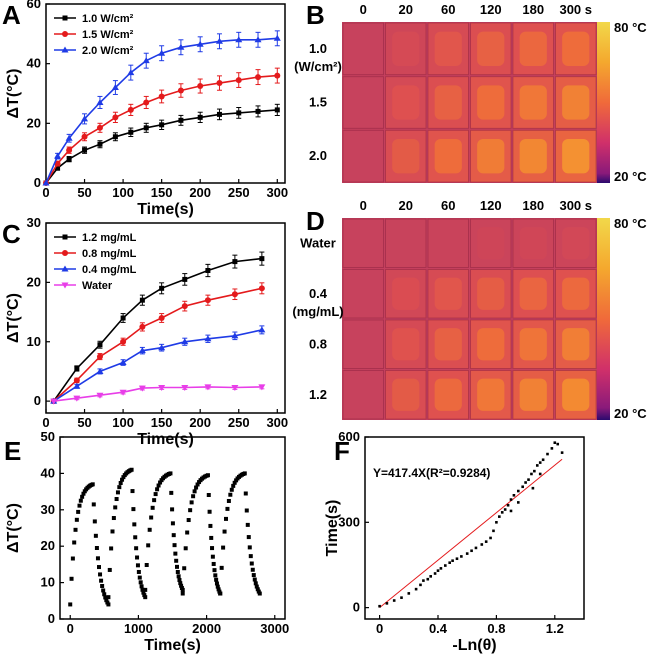  Describe the element at coordinates (630, 176) in the screenshot. I see `colorbar-min-label: 20 °C` at that location.